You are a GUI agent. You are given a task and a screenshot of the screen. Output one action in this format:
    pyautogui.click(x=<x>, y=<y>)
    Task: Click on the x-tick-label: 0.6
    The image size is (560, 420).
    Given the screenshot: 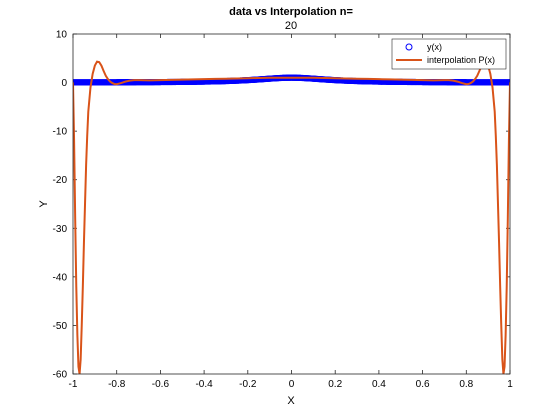 What is the action you would take?
    pyautogui.click(x=423, y=384)
    